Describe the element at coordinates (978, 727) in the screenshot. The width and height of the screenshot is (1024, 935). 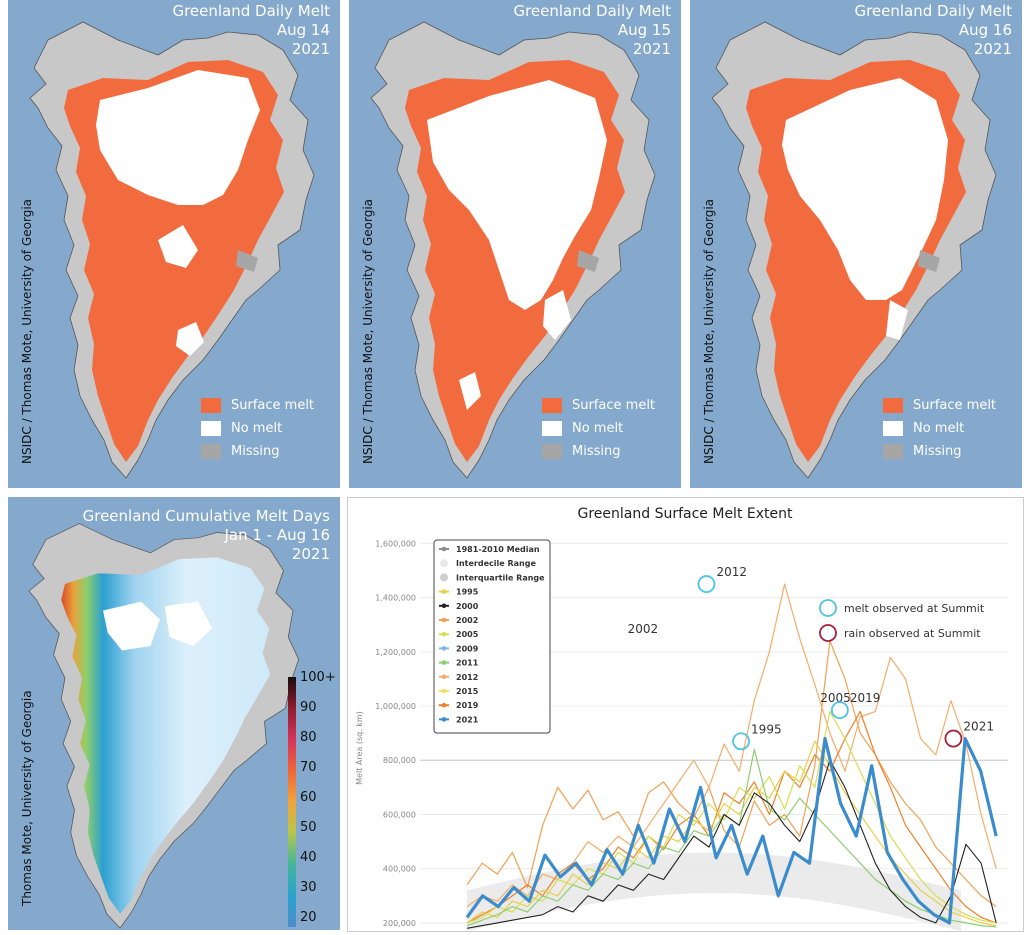
I see `peak-label-2021: 2021` at that location.